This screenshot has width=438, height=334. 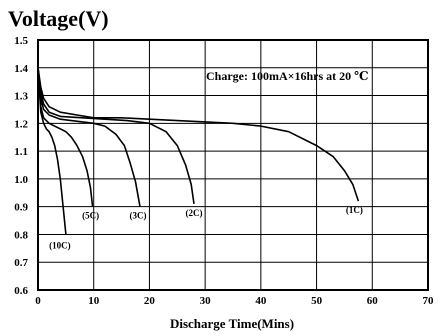 What do you see at coordinates (429, 301) in the screenshot?
I see `x-tick-label: 70` at bounding box center [429, 301].